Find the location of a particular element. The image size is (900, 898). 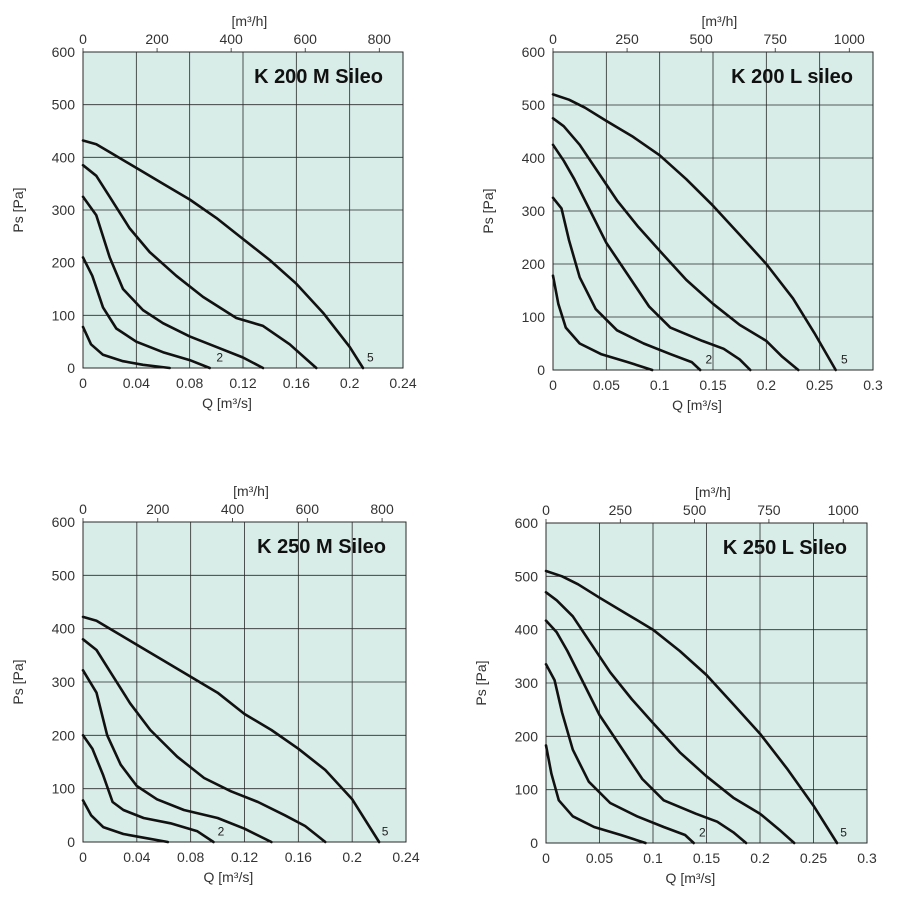

x-tick-label: 0.3 is located at coordinates (873, 385).